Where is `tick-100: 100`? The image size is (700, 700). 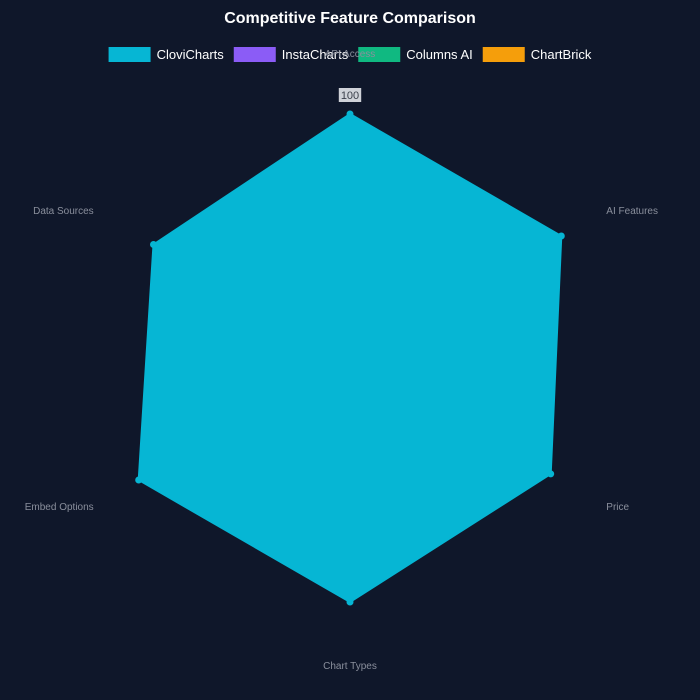
tick-100: 100 is located at coordinates (350, 95).